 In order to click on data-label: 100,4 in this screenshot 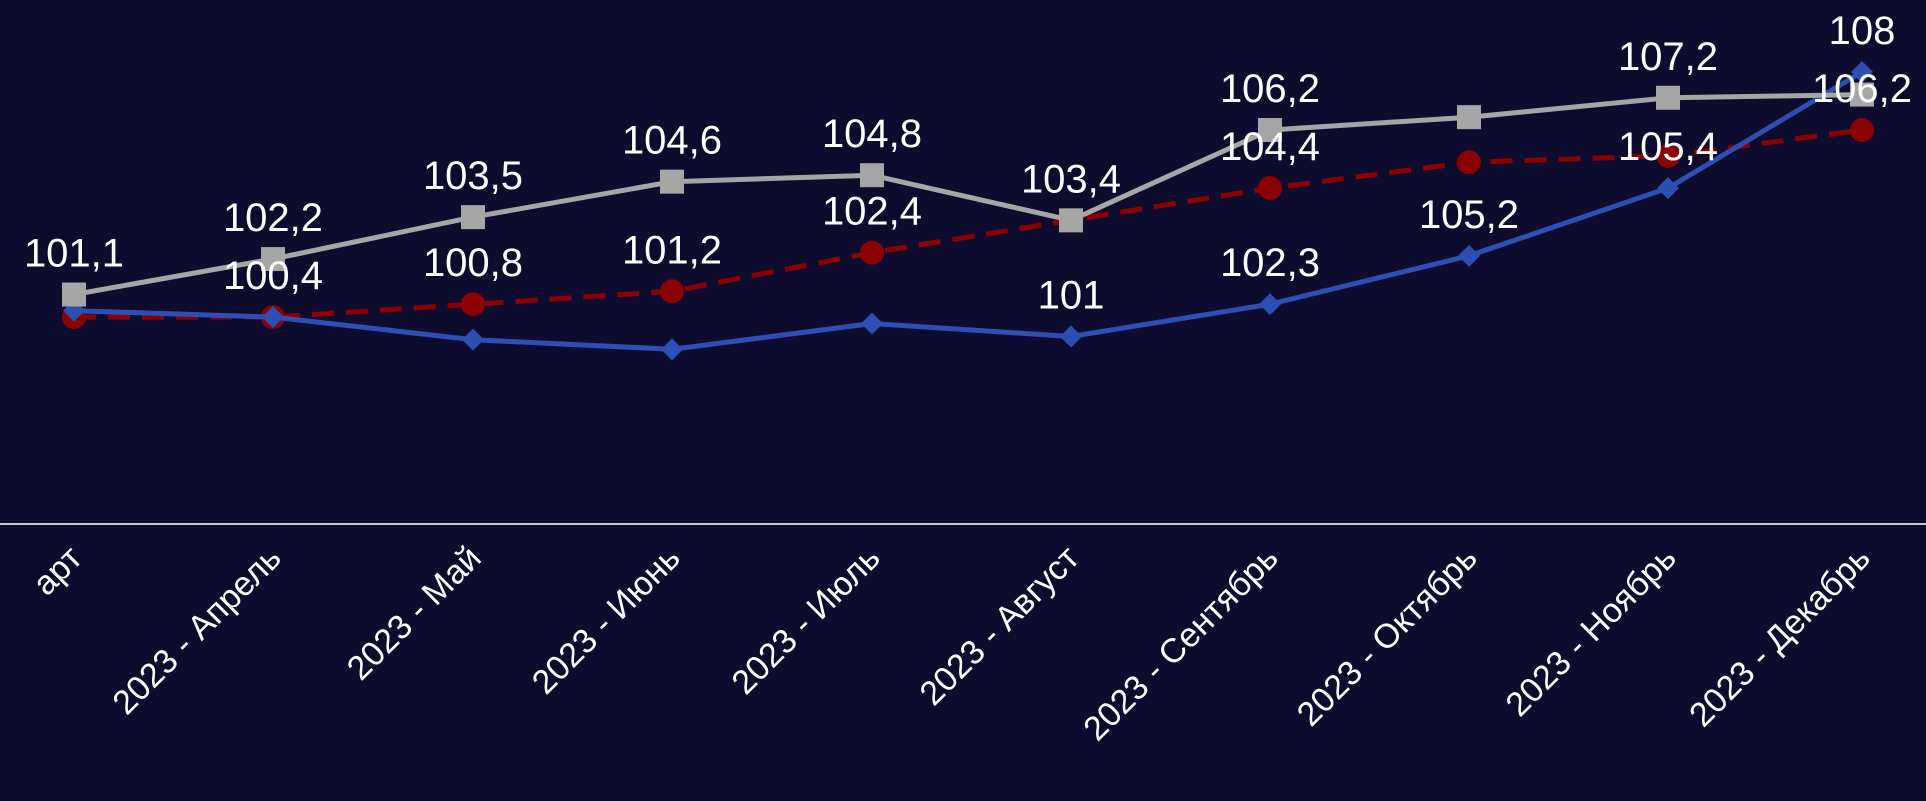, I will do `click(273, 276)`.